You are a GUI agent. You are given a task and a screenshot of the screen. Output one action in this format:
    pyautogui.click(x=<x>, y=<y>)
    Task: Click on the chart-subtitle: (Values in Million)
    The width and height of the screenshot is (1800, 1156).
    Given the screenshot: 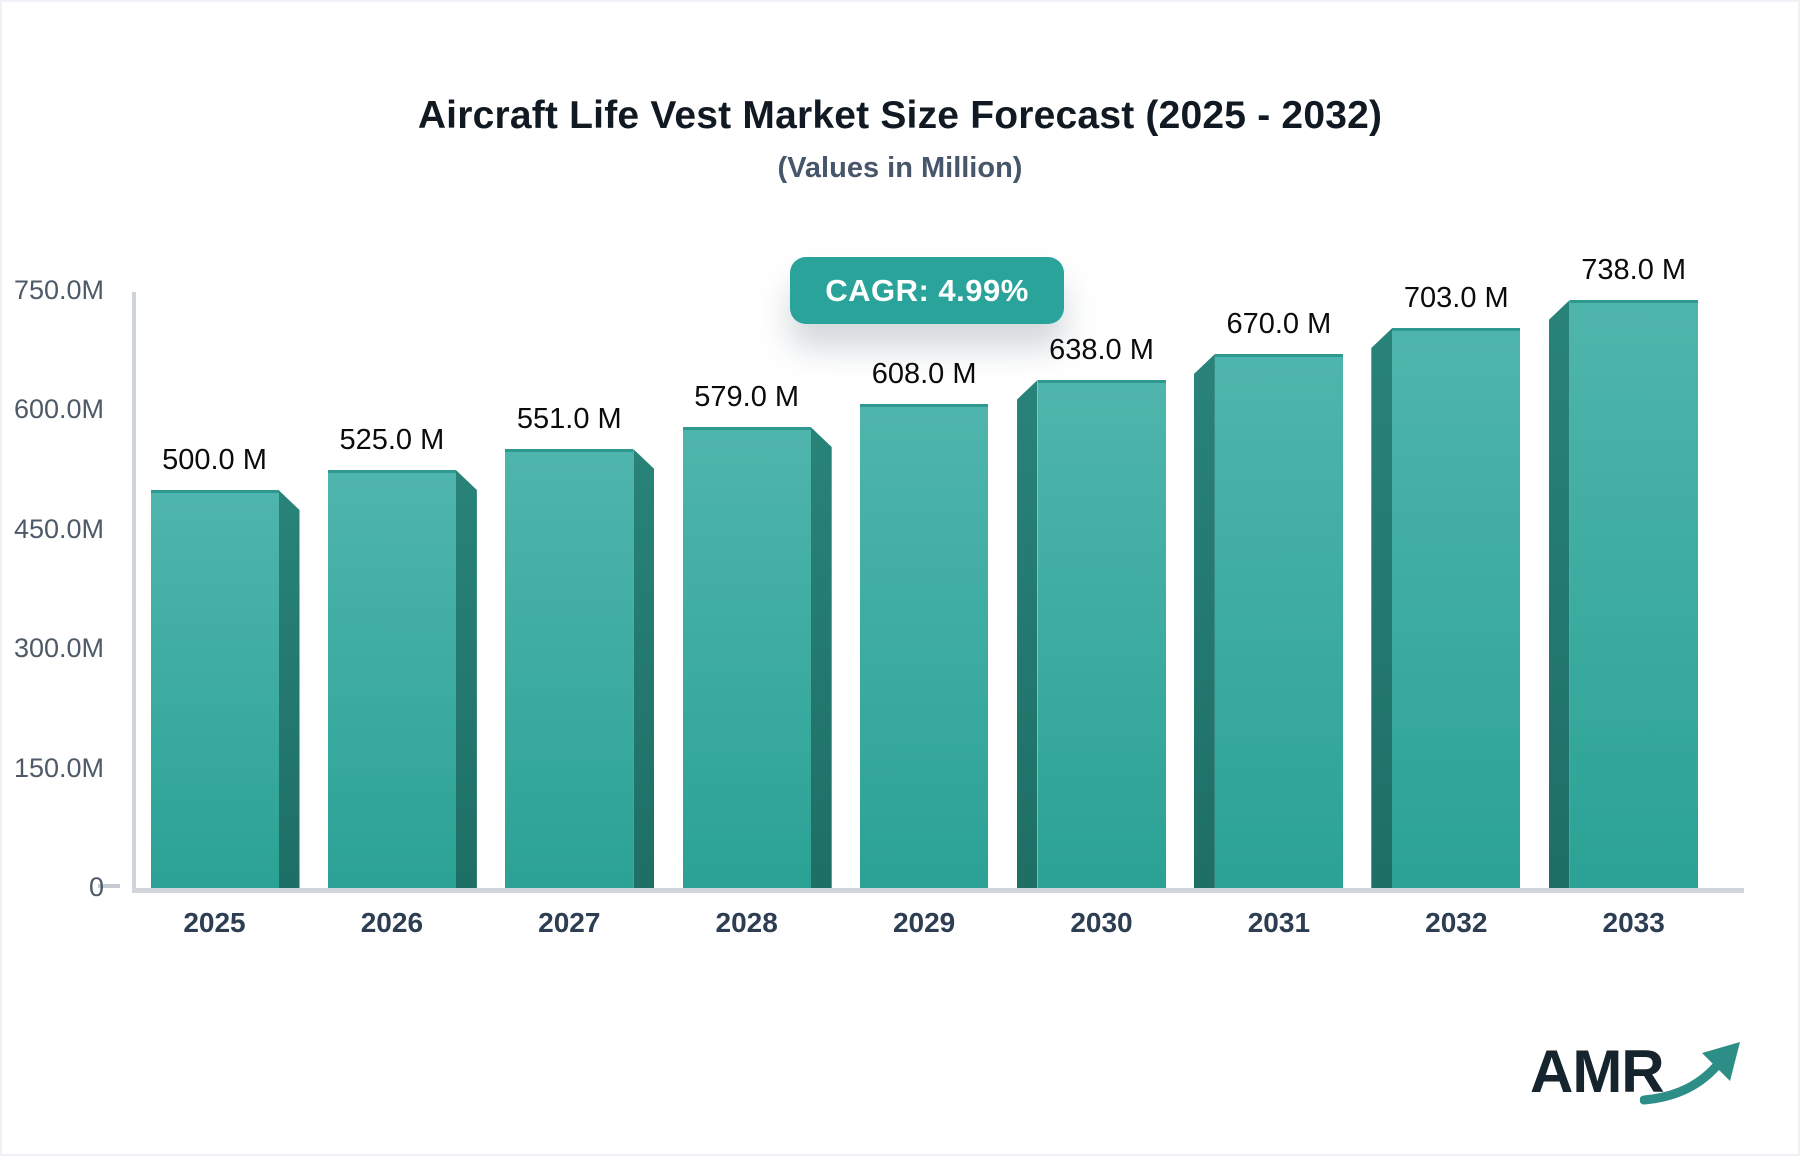 What is the action you would take?
    pyautogui.click(x=900, y=168)
    